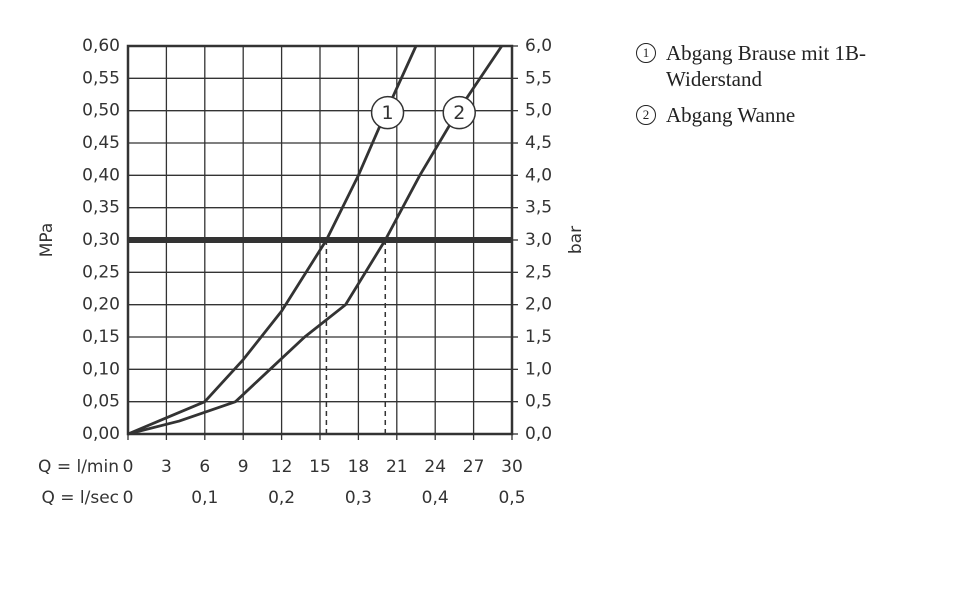  I want to click on curve-label: 2, so click(459, 113).